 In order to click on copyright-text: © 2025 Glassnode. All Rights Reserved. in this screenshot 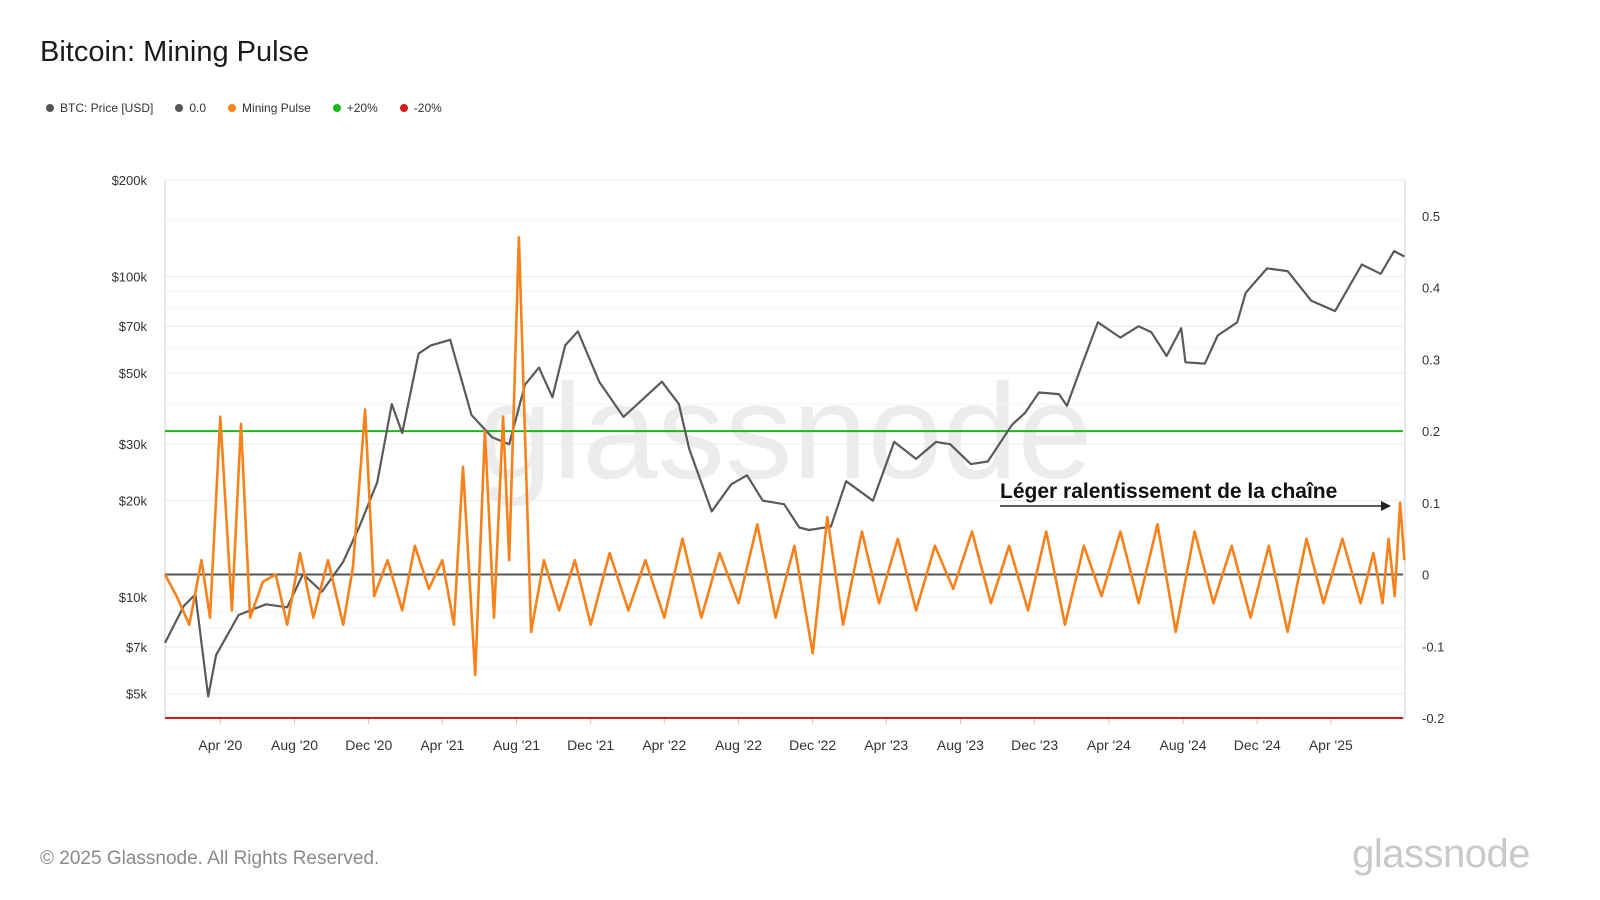, I will do `click(210, 858)`.